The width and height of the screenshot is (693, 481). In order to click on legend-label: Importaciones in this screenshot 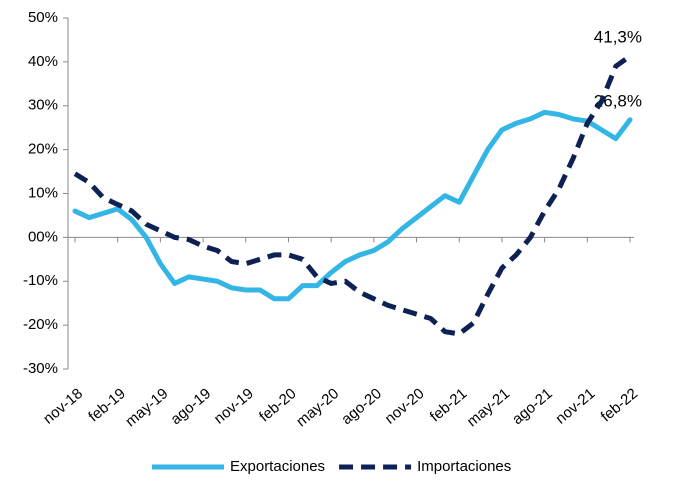, I will do `click(464, 466)`.